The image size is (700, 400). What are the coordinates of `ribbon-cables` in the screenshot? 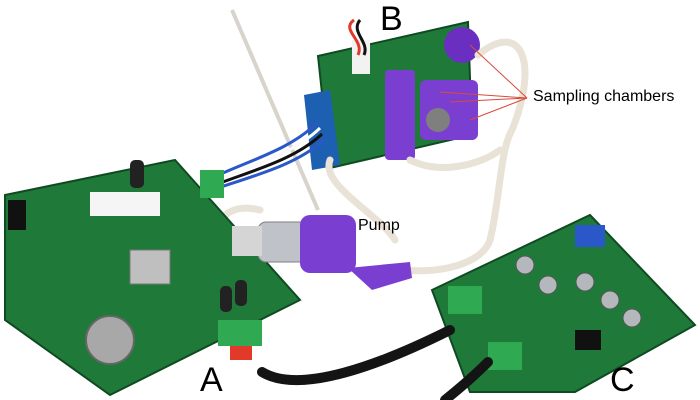 It's located at (268, 156).